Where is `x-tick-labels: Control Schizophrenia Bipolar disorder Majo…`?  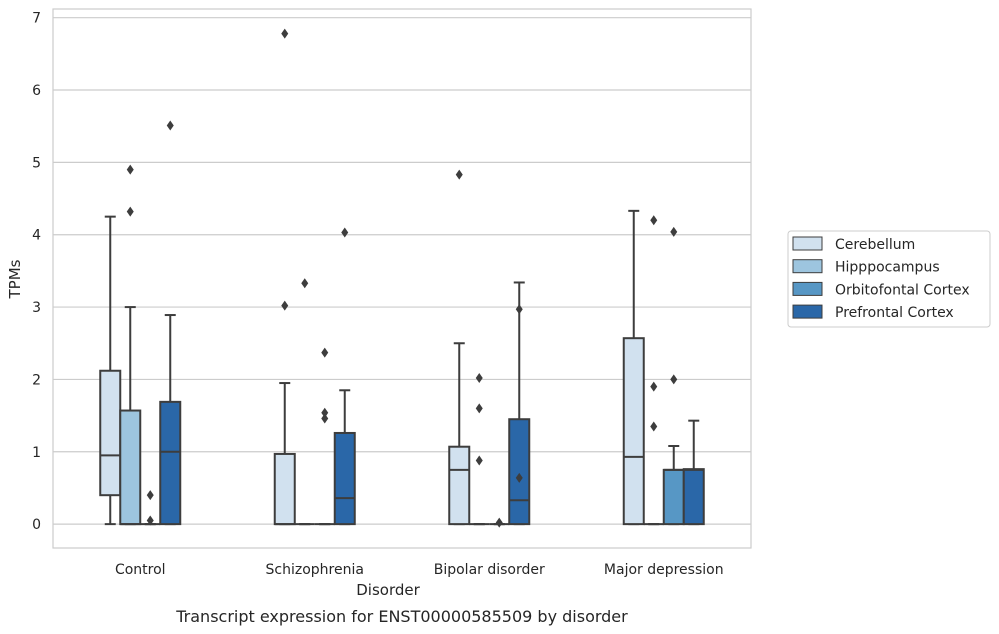
x-tick-labels: Control Schizophrenia Bipolar disorder Majo… is located at coordinates (419, 570).